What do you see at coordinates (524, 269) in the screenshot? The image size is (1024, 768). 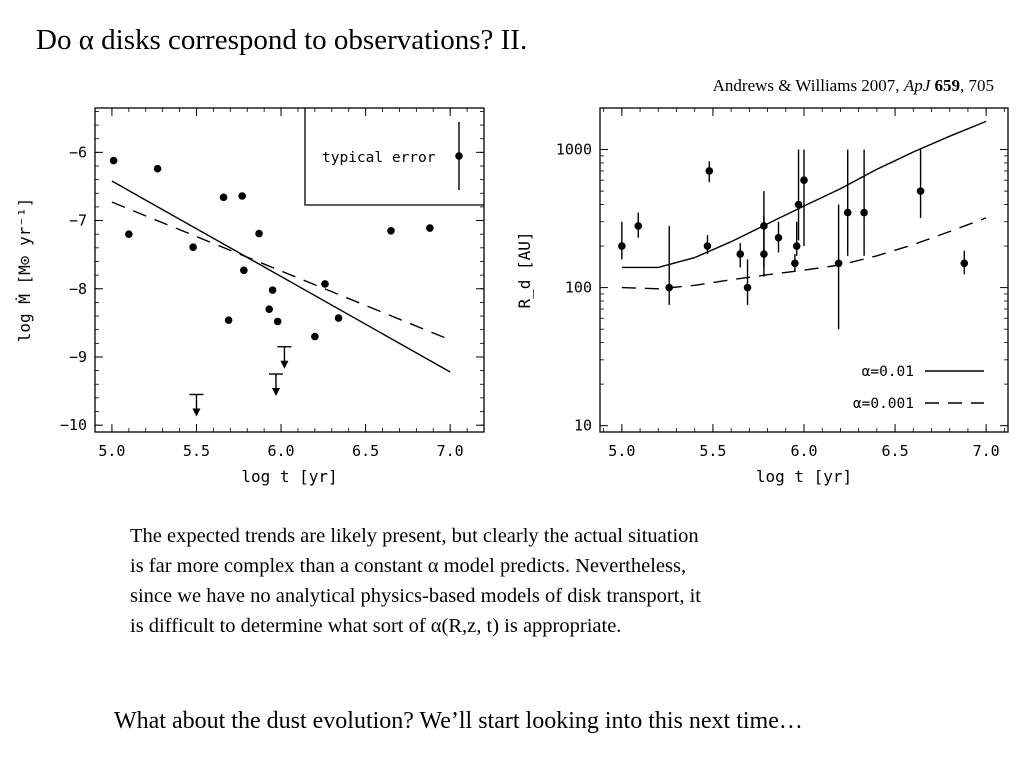 I see `y-axis-label: R_d [AU]` at bounding box center [524, 269].